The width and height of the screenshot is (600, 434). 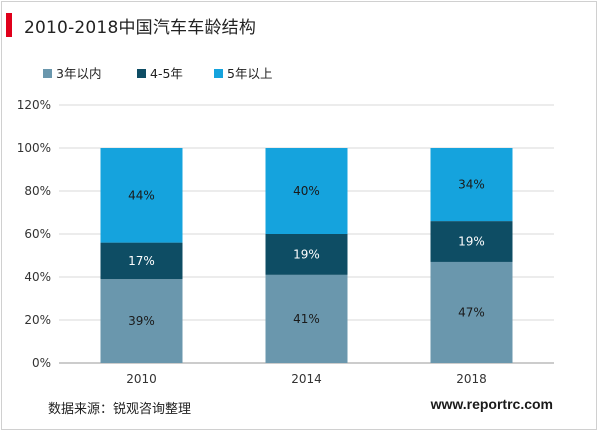 I want to click on source-note: 数据来源：锐观咨询整理, so click(x=120, y=409).